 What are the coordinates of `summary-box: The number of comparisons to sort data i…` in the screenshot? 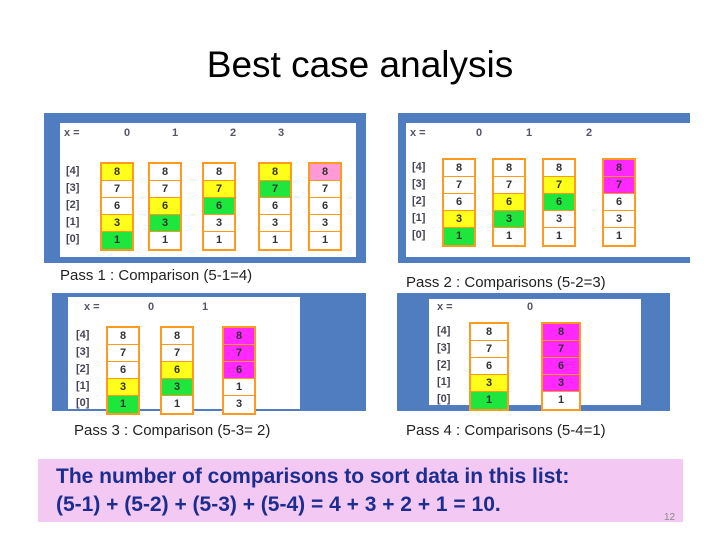 It's located at (360, 490).